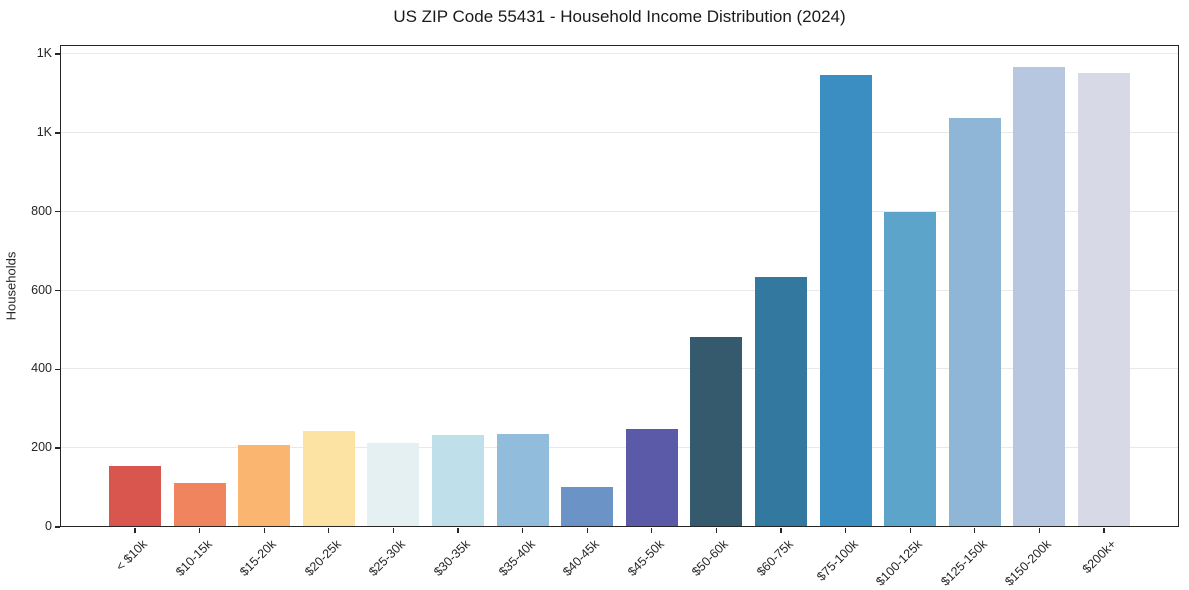  What do you see at coordinates (41, 289) in the screenshot?
I see `y-tick-label: 600` at bounding box center [41, 289].